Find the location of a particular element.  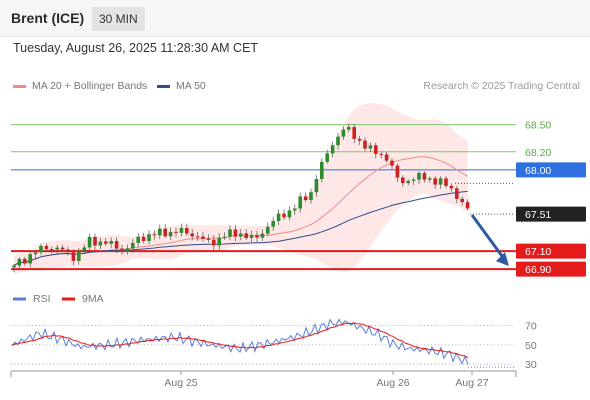

rsi-legend-label: 9MA is located at coordinates (93, 299).